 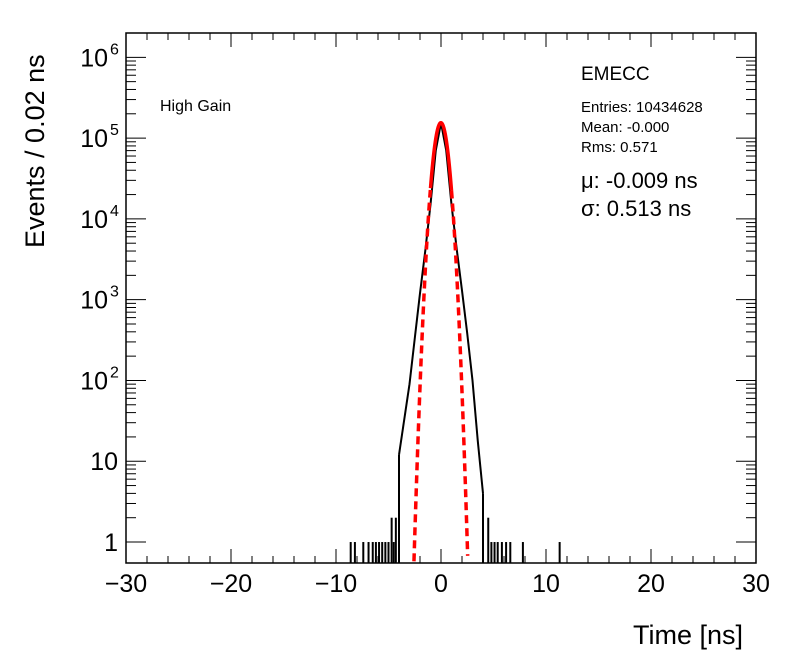 What do you see at coordinates (441, 155) in the screenshot?
I see `fit-solid` at bounding box center [441, 155].